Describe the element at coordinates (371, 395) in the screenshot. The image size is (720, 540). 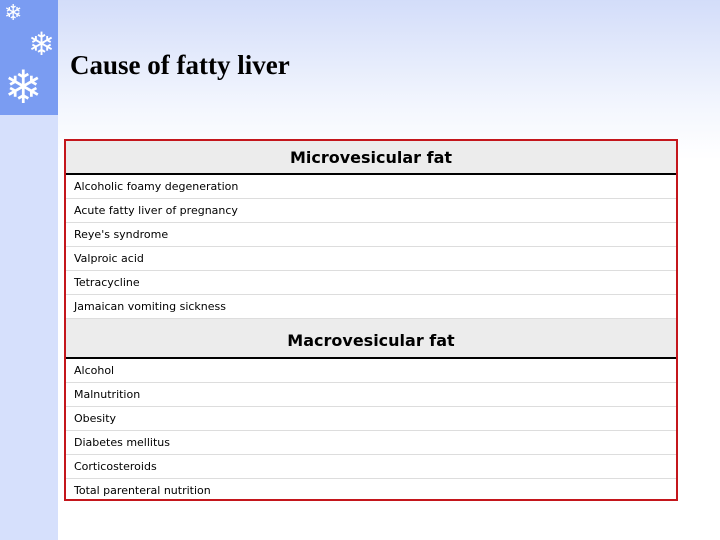
I see `table-row: Malnutrition` at that location.